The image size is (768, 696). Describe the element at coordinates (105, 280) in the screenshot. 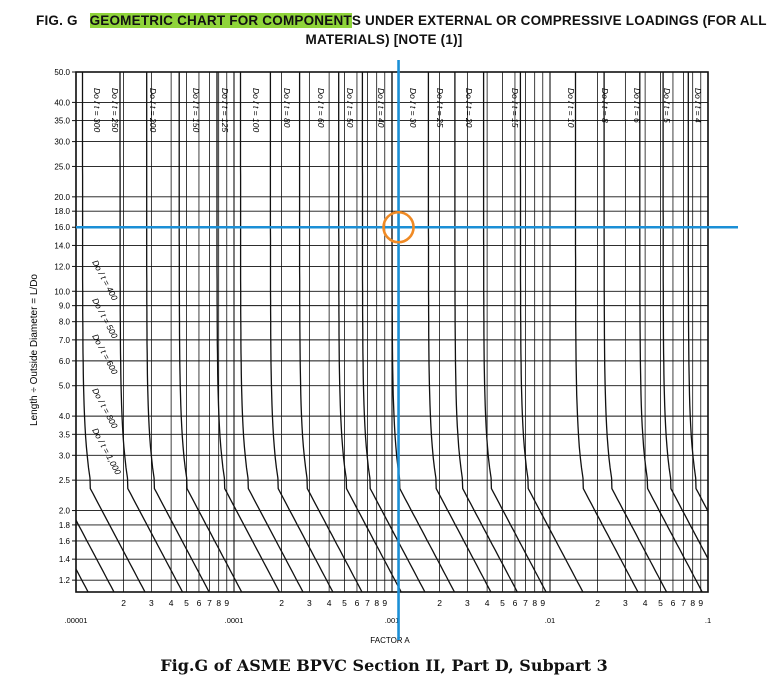

I see `curve-label: Do / t = 400` at that location.